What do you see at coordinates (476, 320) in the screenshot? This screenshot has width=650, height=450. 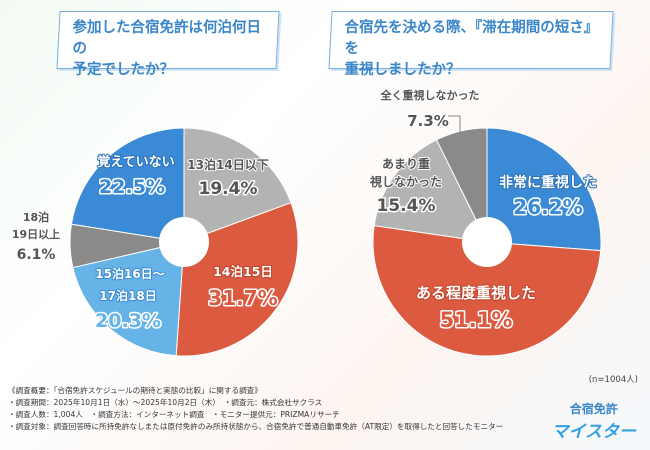 I see `slice-value: 51.1%` at bounding box center [476, 320].